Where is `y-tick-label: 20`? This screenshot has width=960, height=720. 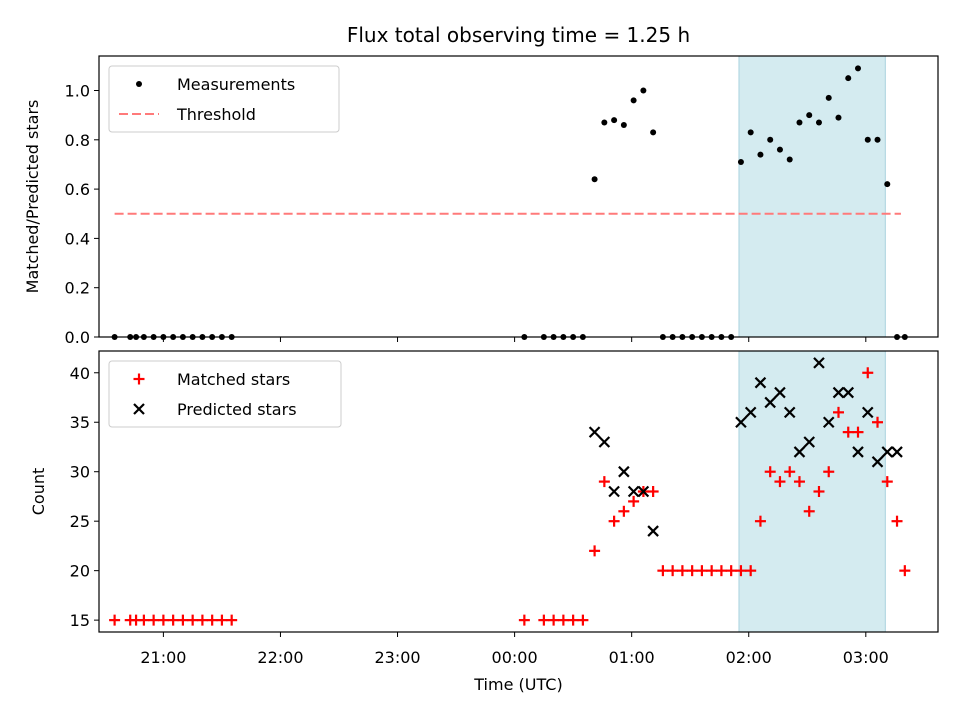
y-tick-label: 20 is located at coordinates (80, 571).